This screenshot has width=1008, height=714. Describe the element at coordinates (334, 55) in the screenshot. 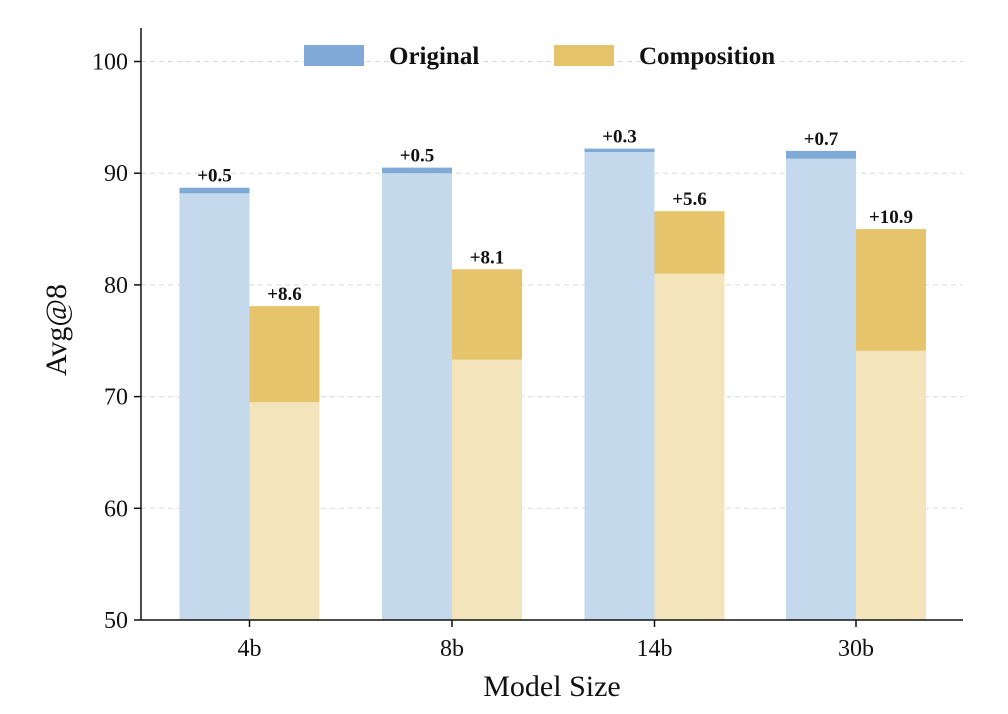

I see `legend-swatch-original` at that location.